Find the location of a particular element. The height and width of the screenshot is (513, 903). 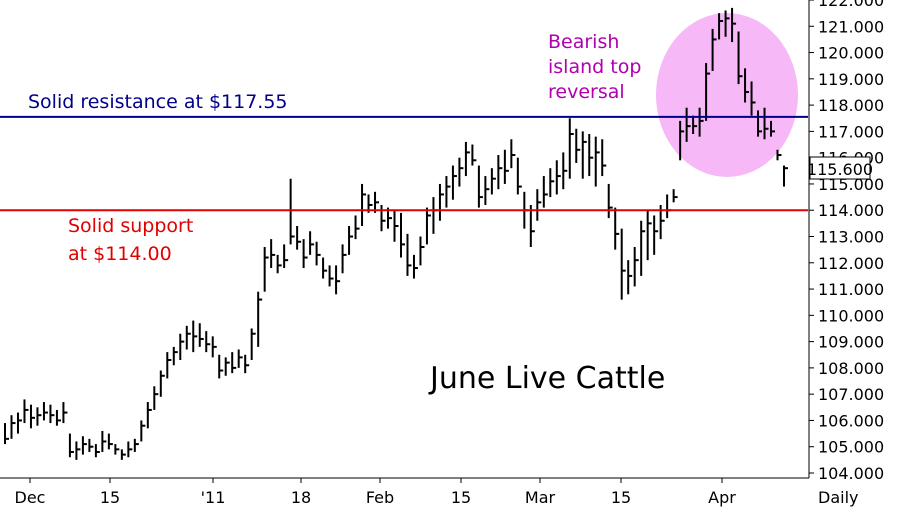

y-tick-label: 107.000 is located at coordinates (851, 394).